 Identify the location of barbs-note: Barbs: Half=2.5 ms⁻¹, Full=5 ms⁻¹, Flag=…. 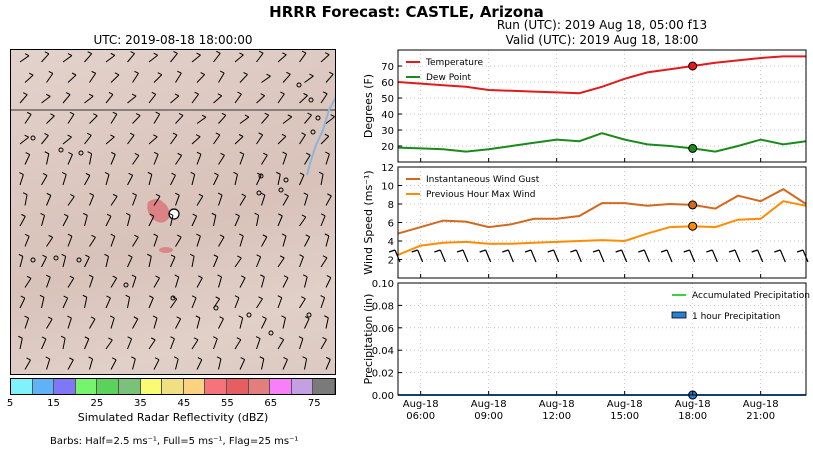
(174, 441).